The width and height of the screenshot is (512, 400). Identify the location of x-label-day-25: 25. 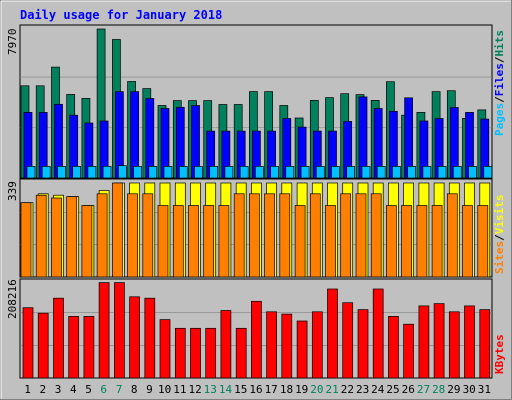
(392, 389).